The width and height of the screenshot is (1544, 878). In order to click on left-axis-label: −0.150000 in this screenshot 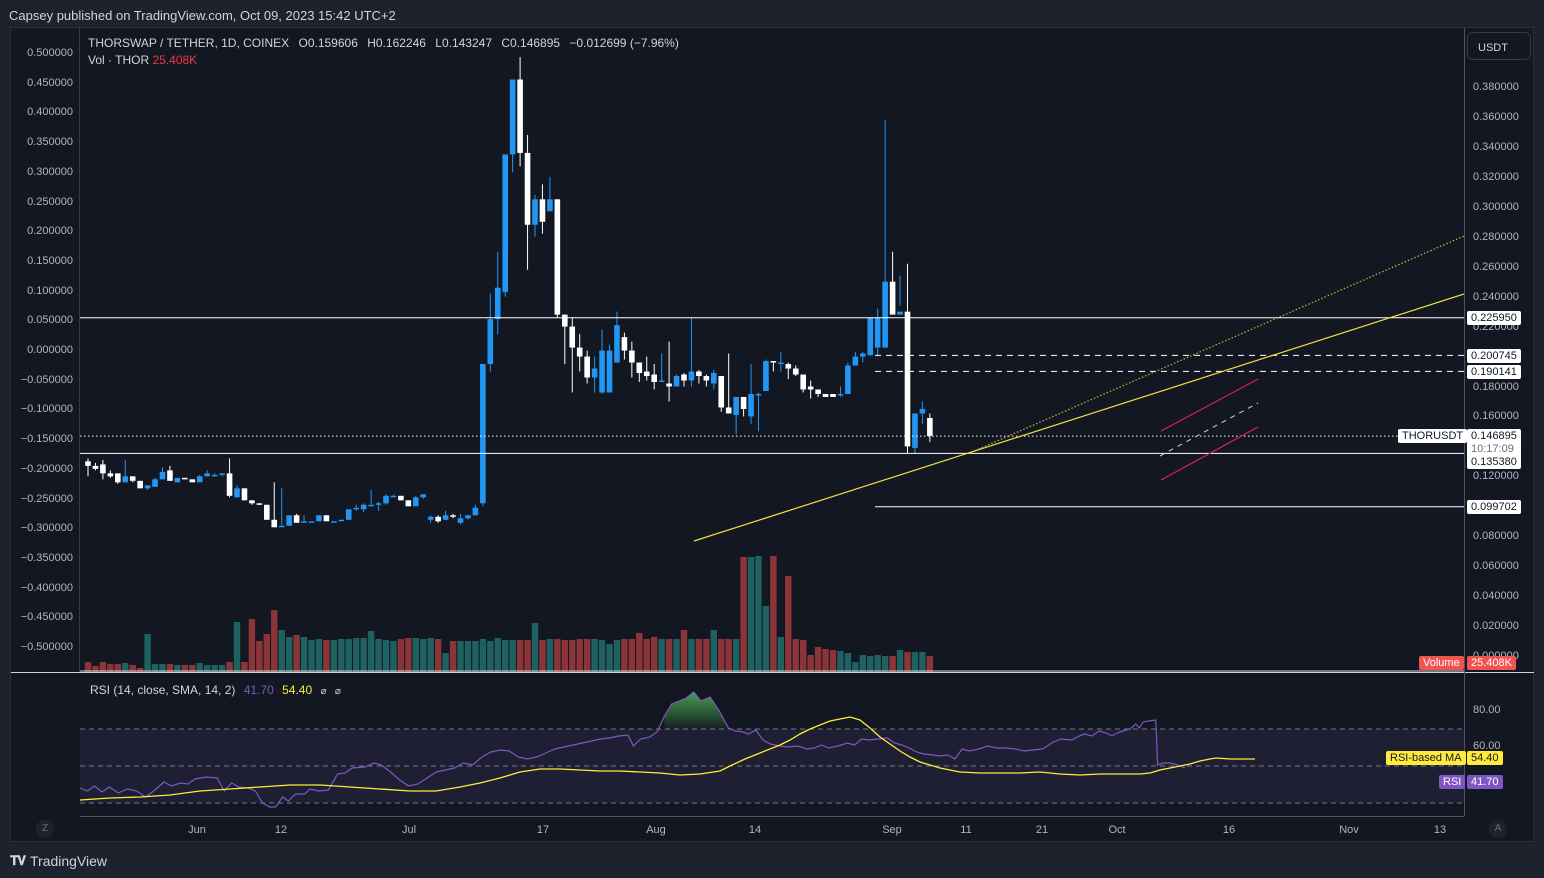, I will do `click(46, 439)`.